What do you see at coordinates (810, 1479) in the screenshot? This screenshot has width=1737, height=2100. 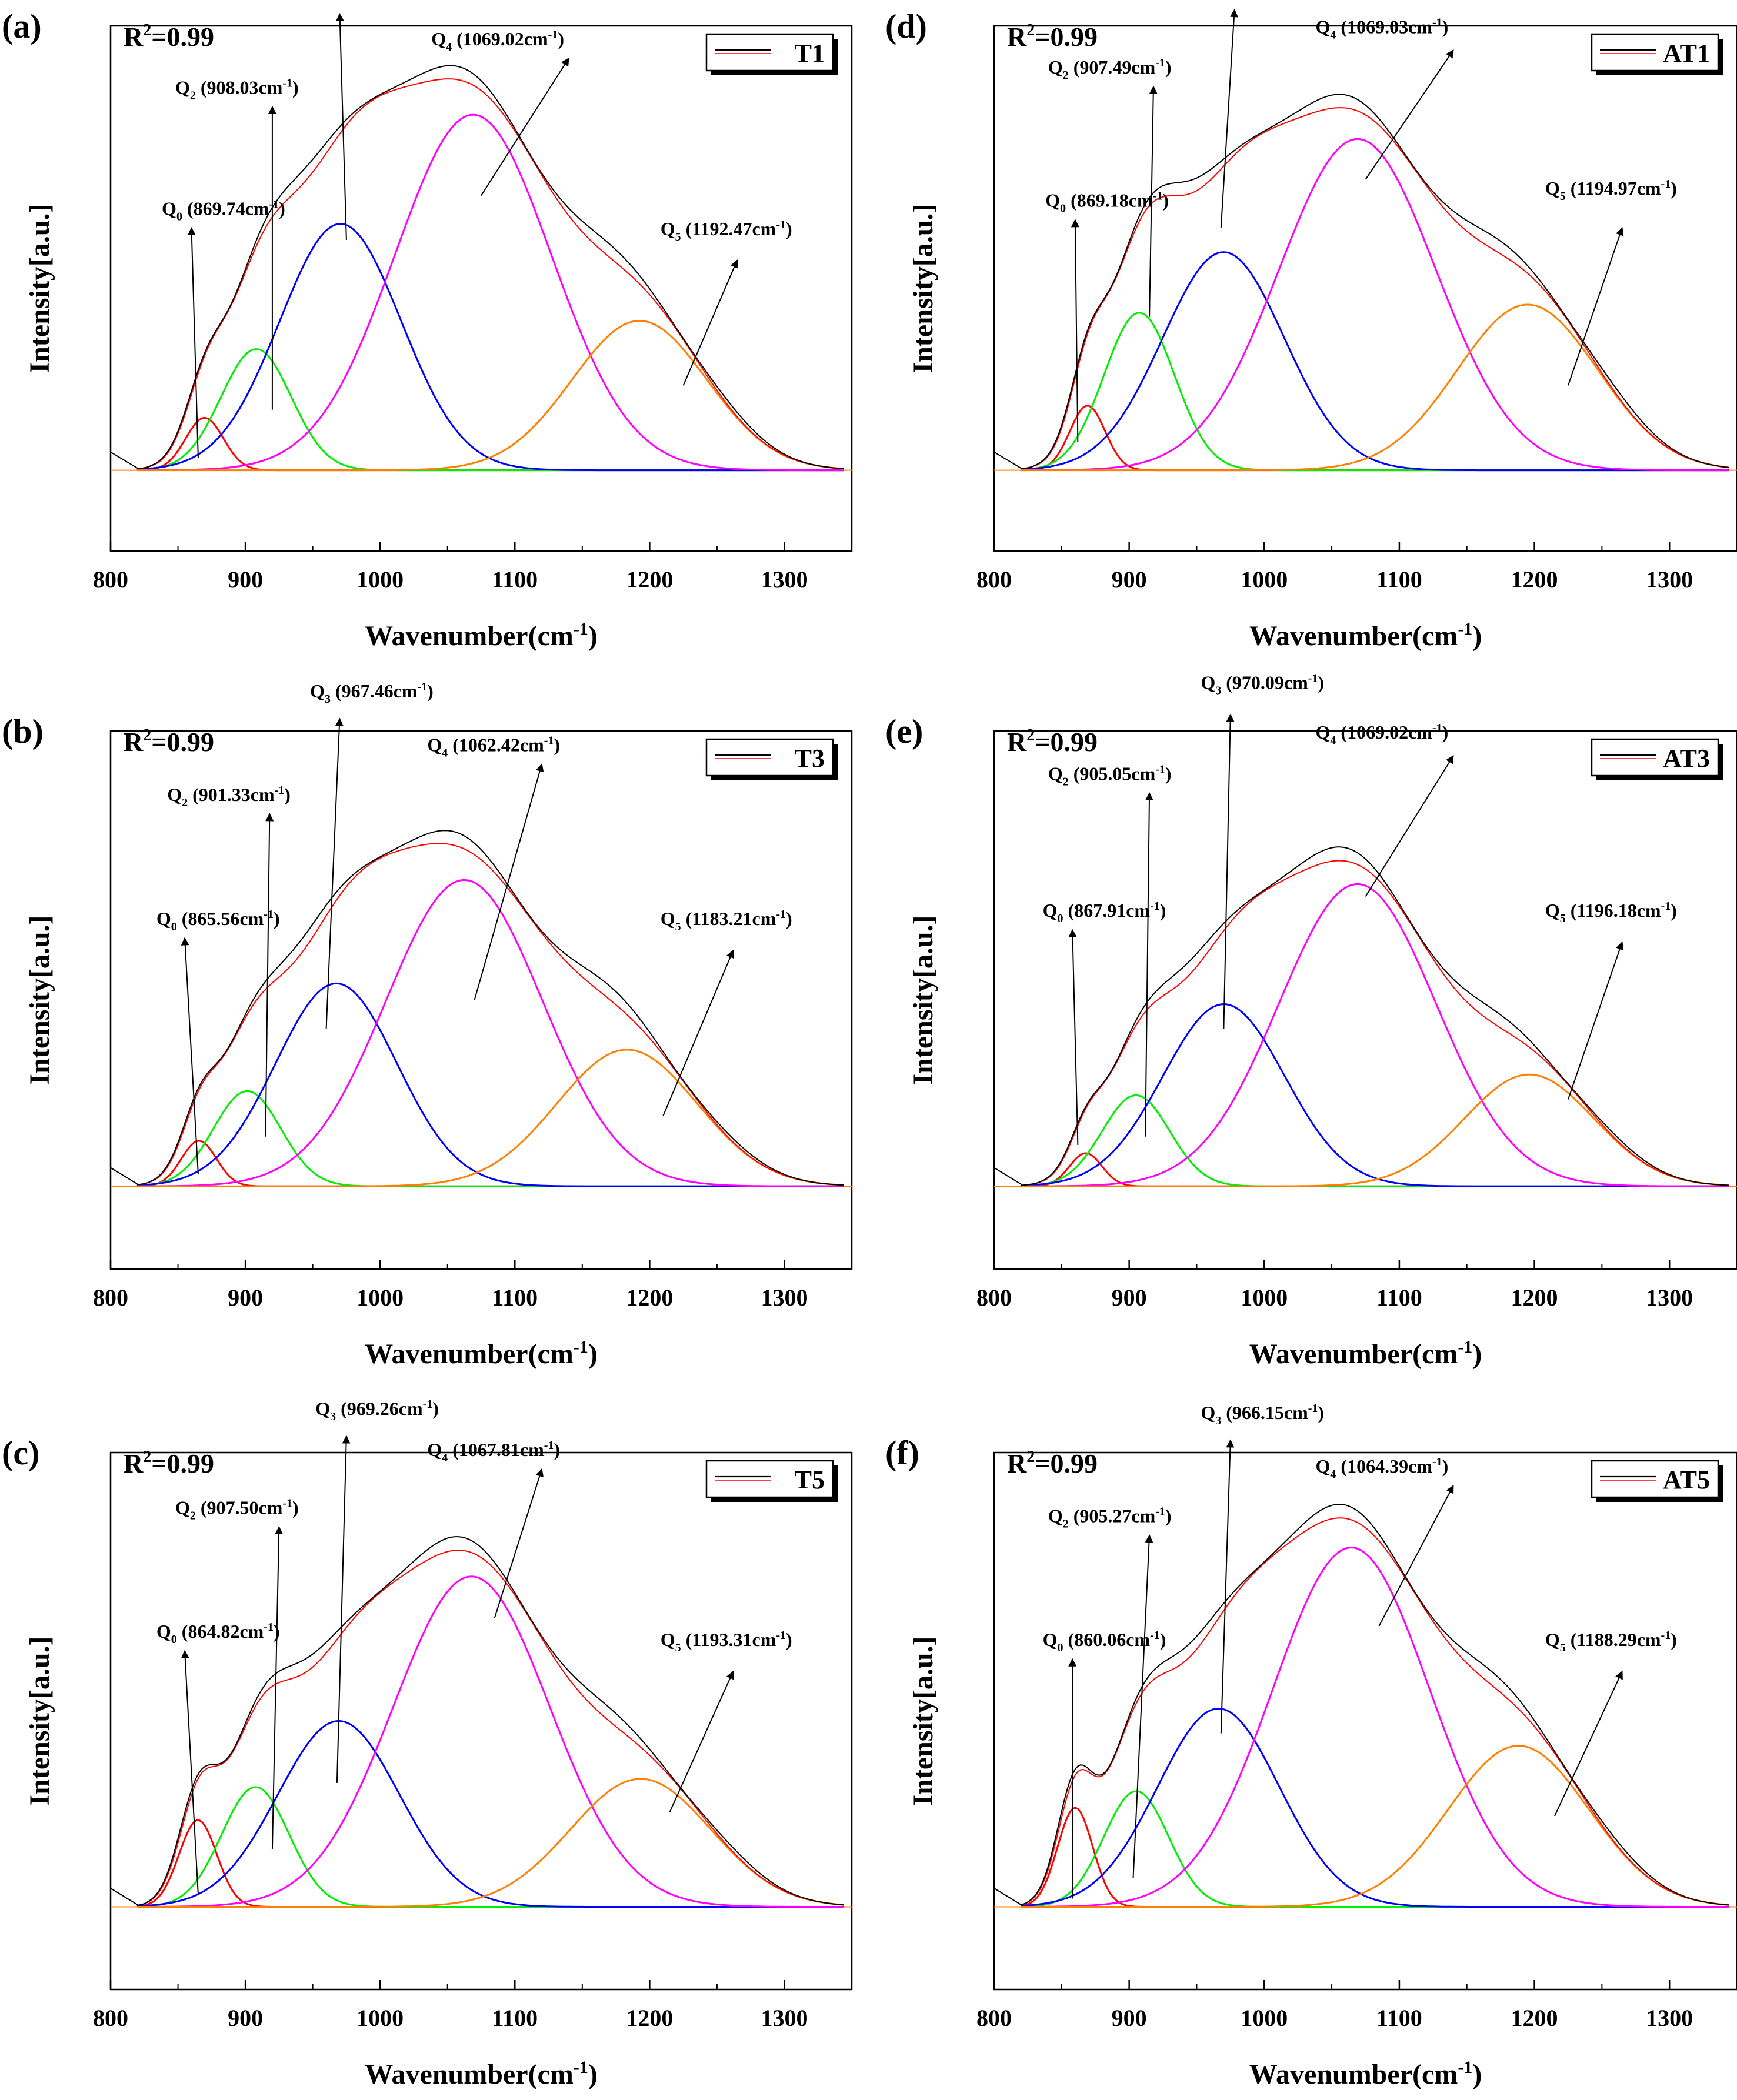 I see `legend-label: T5` at bounding box center [810, 1479].